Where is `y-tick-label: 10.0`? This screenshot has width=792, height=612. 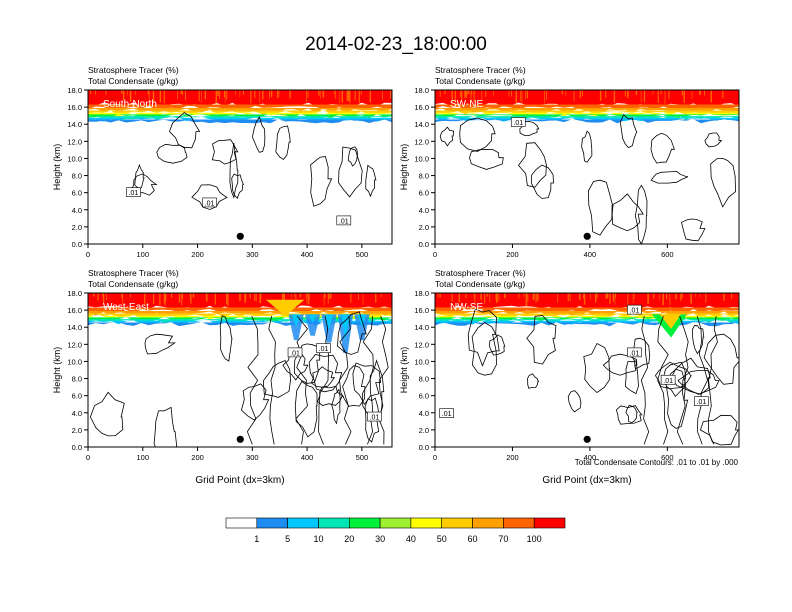 y-tick-label: 10.0 is located at coordinates (421, 158).